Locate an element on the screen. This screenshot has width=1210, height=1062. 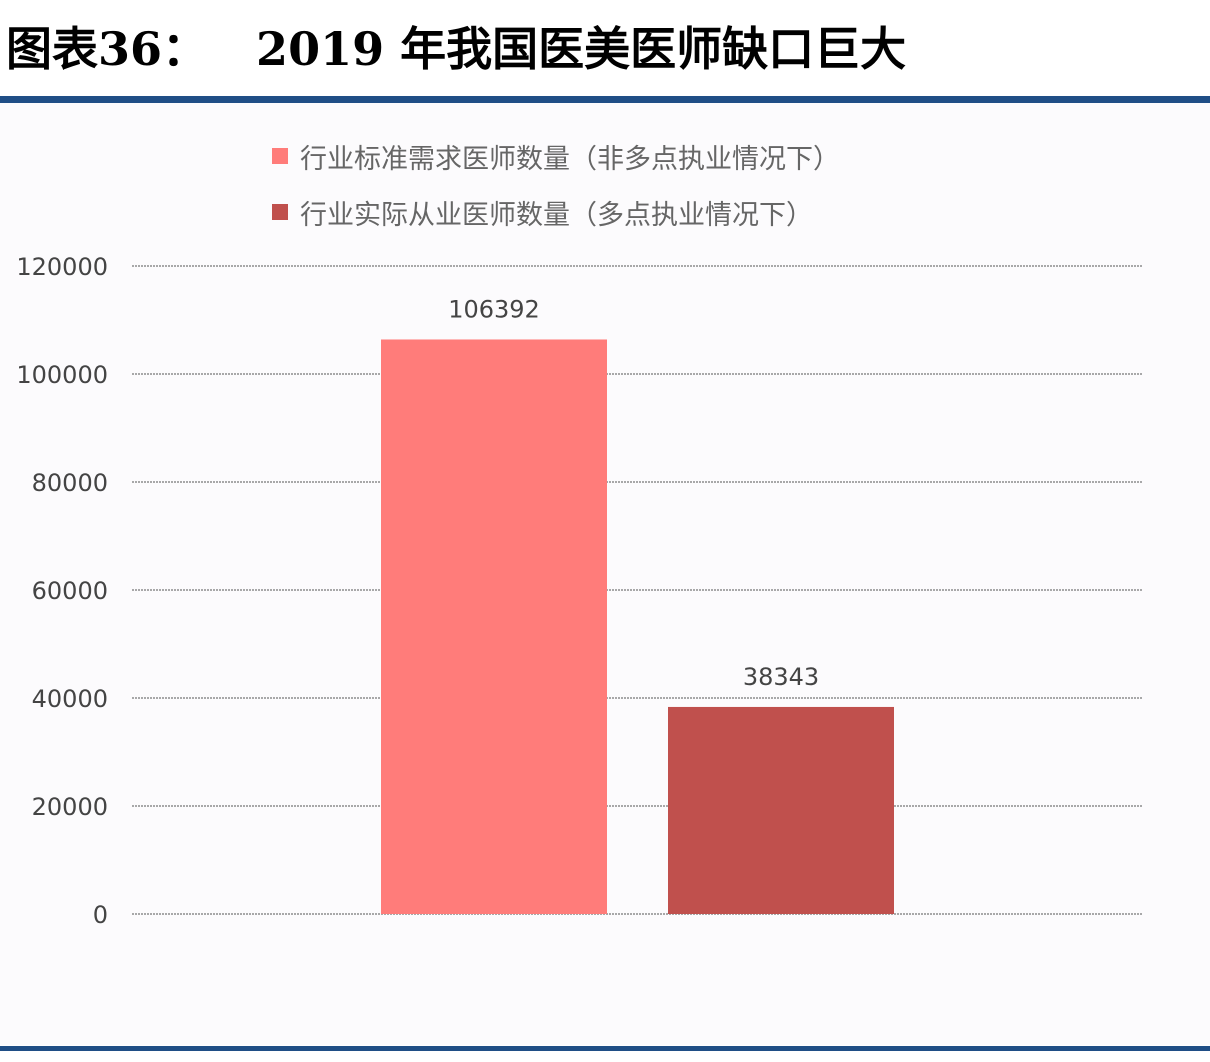
bottom-rule is located at coordinates (605, 1048).